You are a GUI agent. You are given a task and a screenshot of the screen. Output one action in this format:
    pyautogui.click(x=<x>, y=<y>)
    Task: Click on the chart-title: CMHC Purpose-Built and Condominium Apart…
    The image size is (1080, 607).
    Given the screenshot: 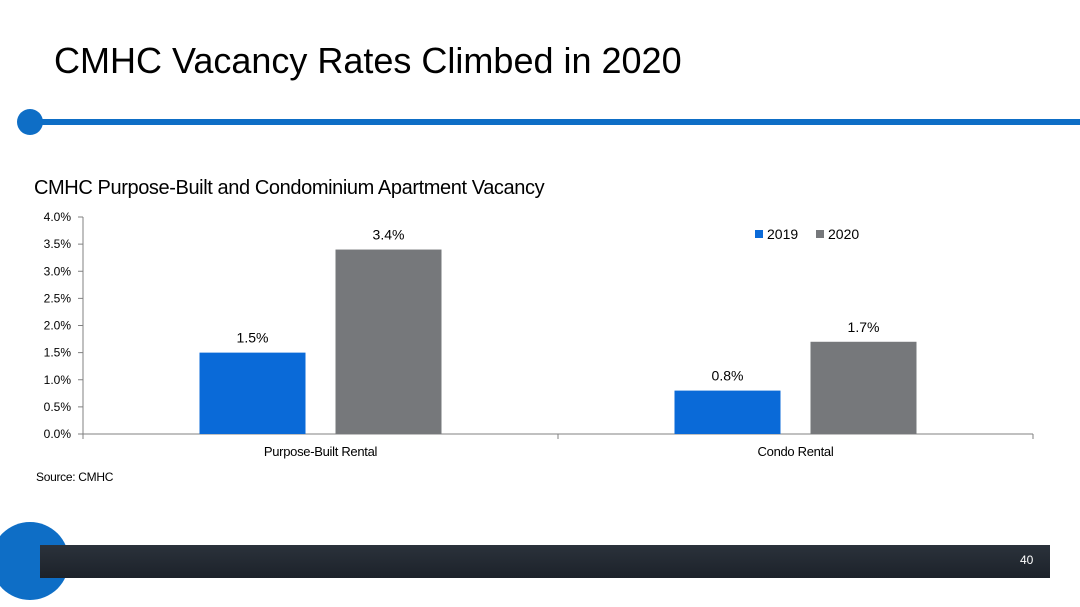 What is the action you would take?
    pyautogui.click(x=289, y=188)
    